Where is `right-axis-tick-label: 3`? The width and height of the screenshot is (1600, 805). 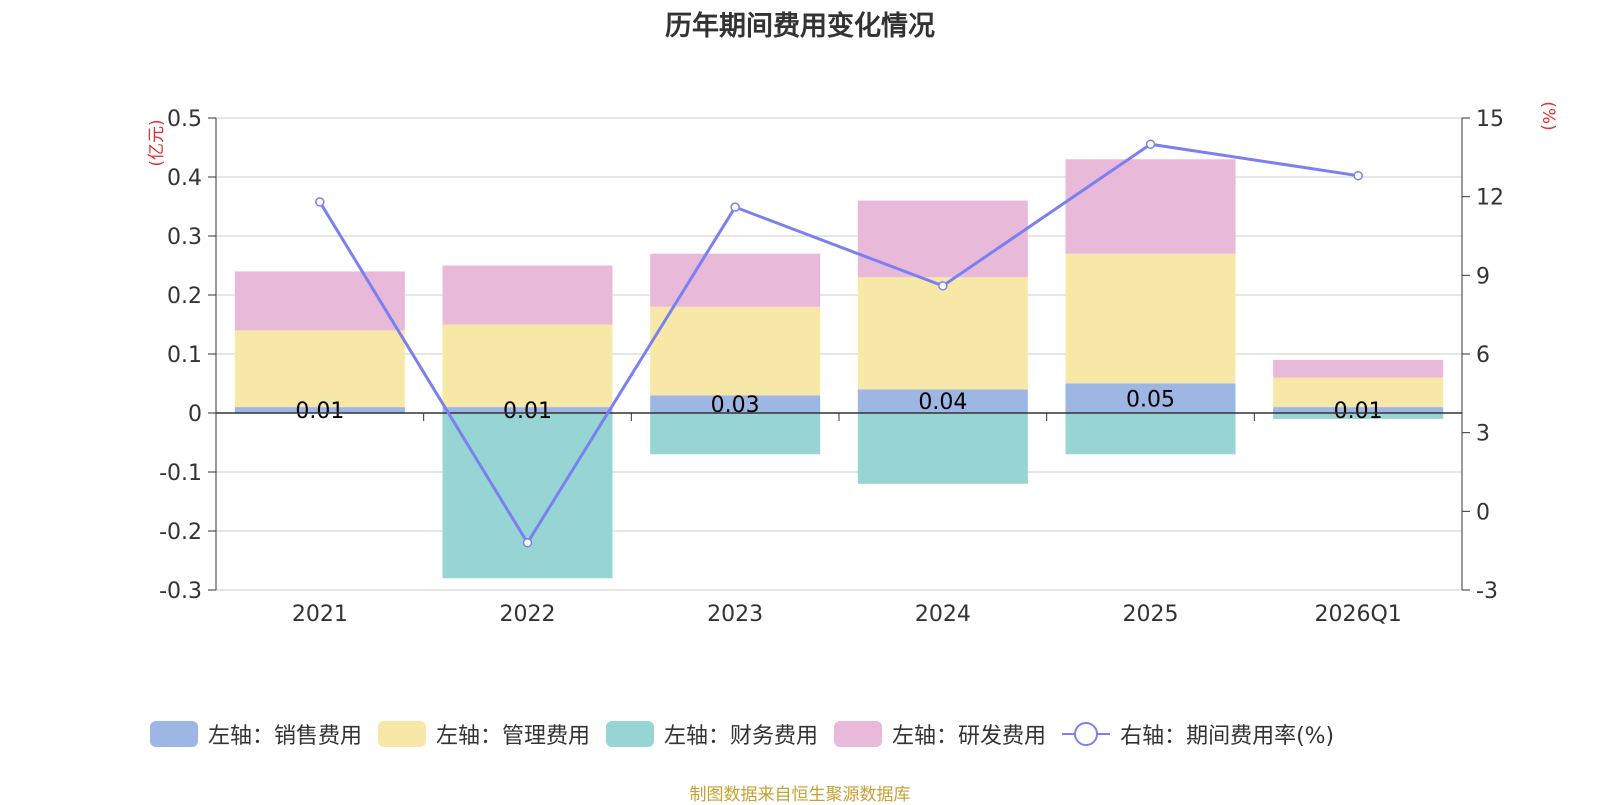
right-axis-tick-label: 3 is located at coordinates (1483, 434).